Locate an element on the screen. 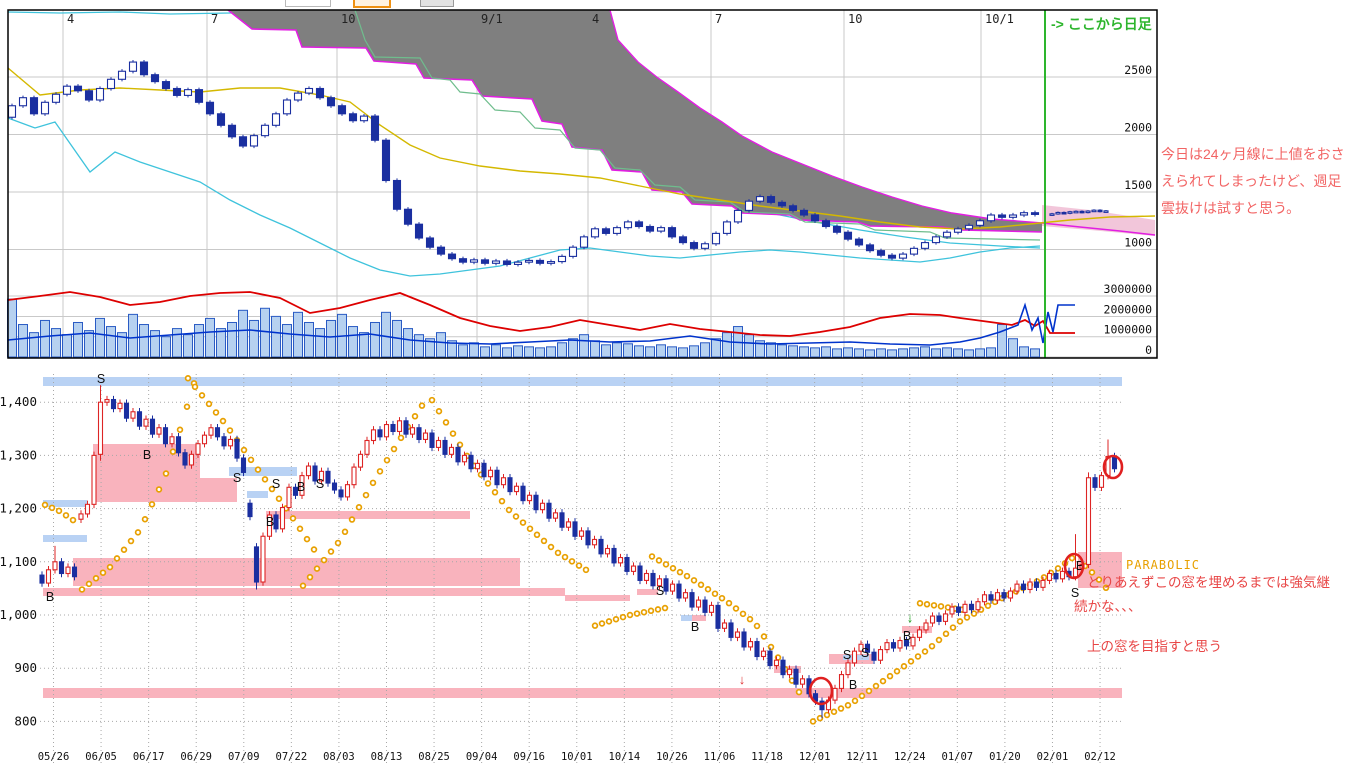 Image resolution: width=1366 pixels, height=768 pixels. svg-text: 08/25 is located at coordinates (434, 757).